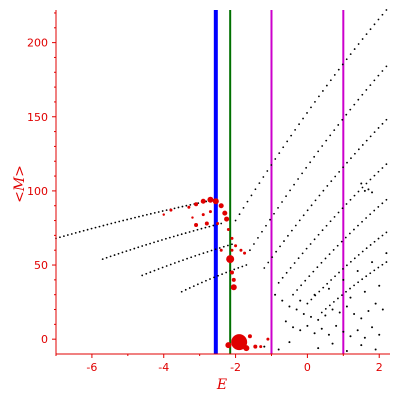  What do you see at coordinates (37, 191) in the screenshot?
I see `y-tick-label: 100` at bounding box center [37, 191].